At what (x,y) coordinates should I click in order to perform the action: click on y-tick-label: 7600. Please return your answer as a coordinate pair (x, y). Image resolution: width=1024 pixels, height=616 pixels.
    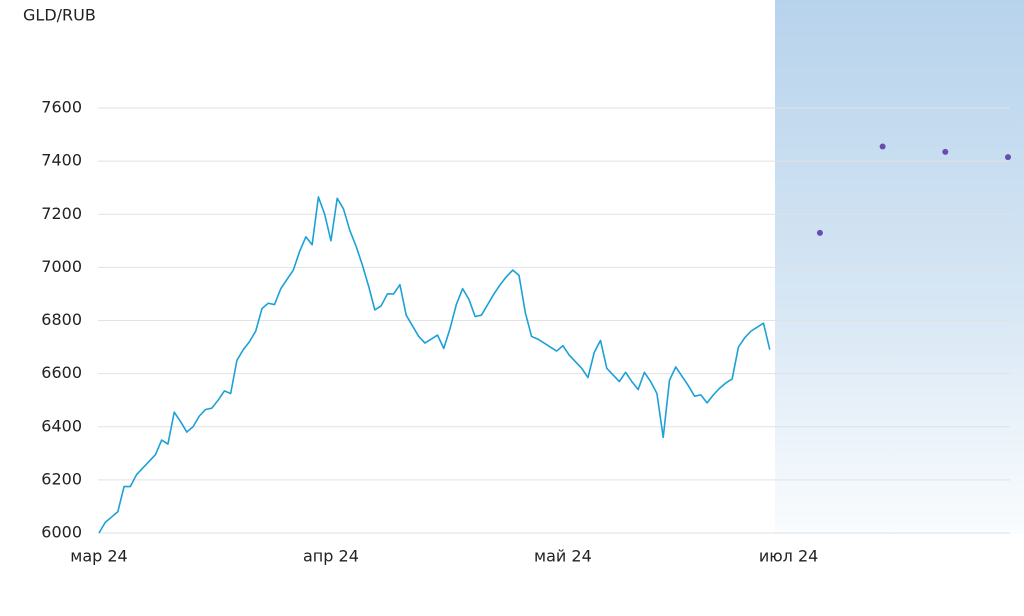
    Looking at the image, I should click on (61, 107).